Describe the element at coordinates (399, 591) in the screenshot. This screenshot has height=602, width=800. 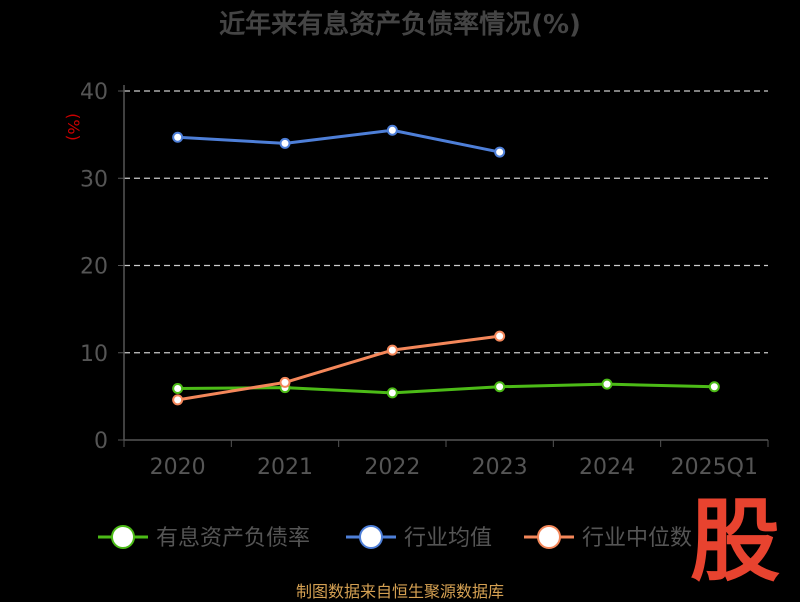
I see `source-note: 制图数据来自恒生聚源数据库` at that location.